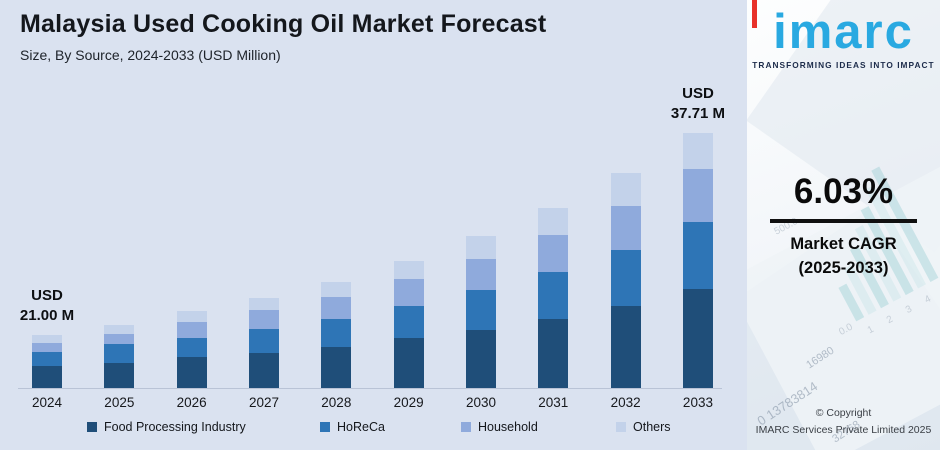 The image size is (940, 450). What do you see at coordinates (47, 402) in the screenshot?
I see `x-tick-2024: 2024` at bounding box center [47, 402].